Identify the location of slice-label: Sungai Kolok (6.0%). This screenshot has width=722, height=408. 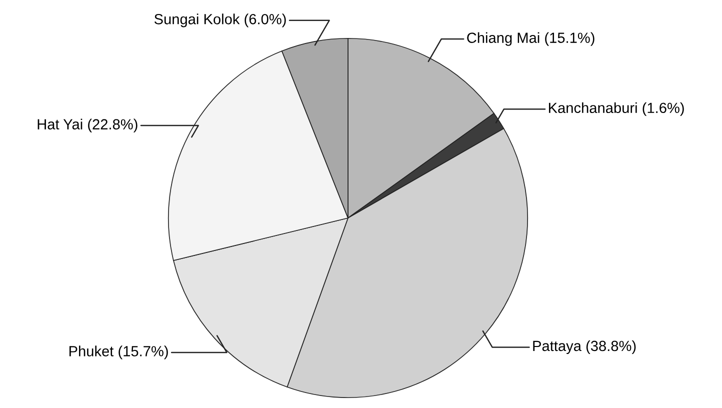
(220, 21).